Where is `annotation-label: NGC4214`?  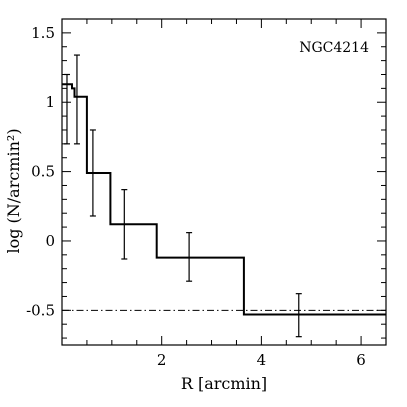
annotation-label: NGC4214 is located at coordinates (334, 48).